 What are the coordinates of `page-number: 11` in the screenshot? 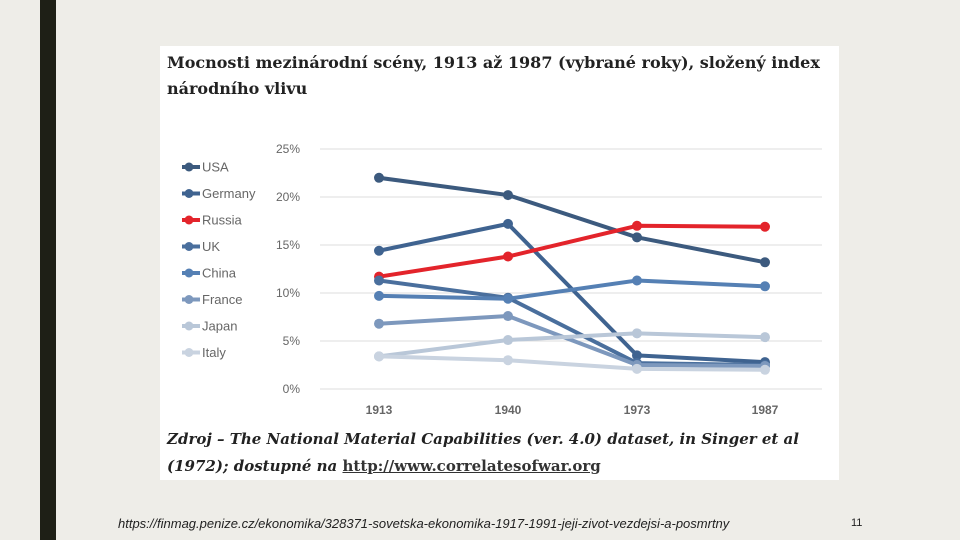 It's located at (857, 523).